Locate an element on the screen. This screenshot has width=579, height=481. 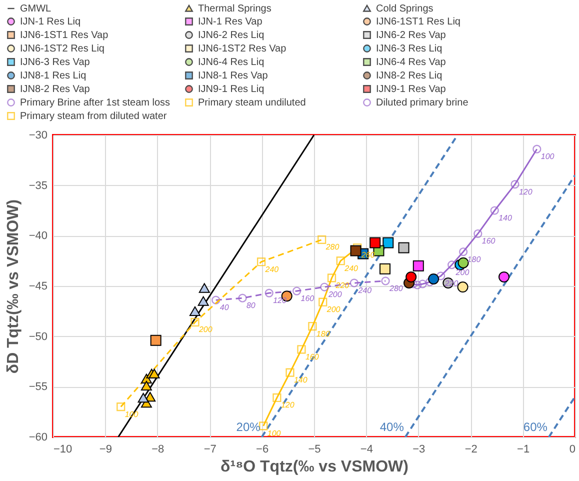
legend-label: Thermal Springs is located at coordinates (235, 8).